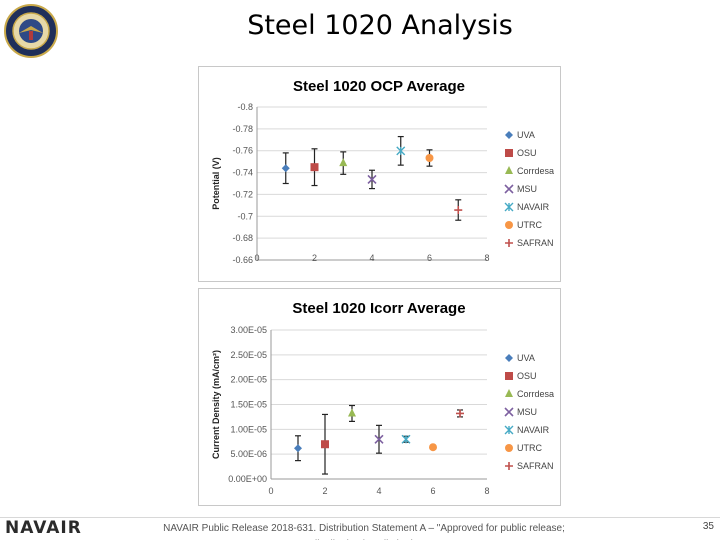 The height and width of the screenshot is (540, 720). I want to click on y-tick-label: 2.00E-05, so click(248, 380).